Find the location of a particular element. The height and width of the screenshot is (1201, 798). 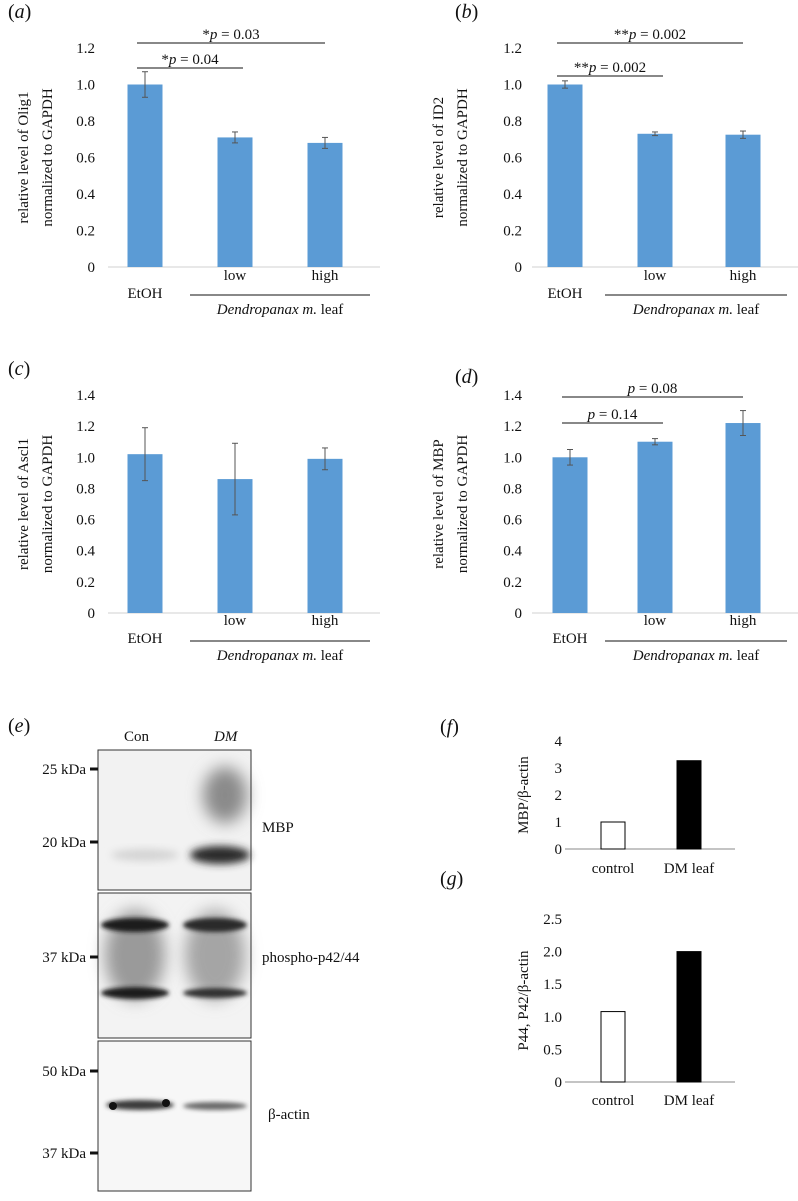

band-dm-p44 is located at coordinates (215, 925).